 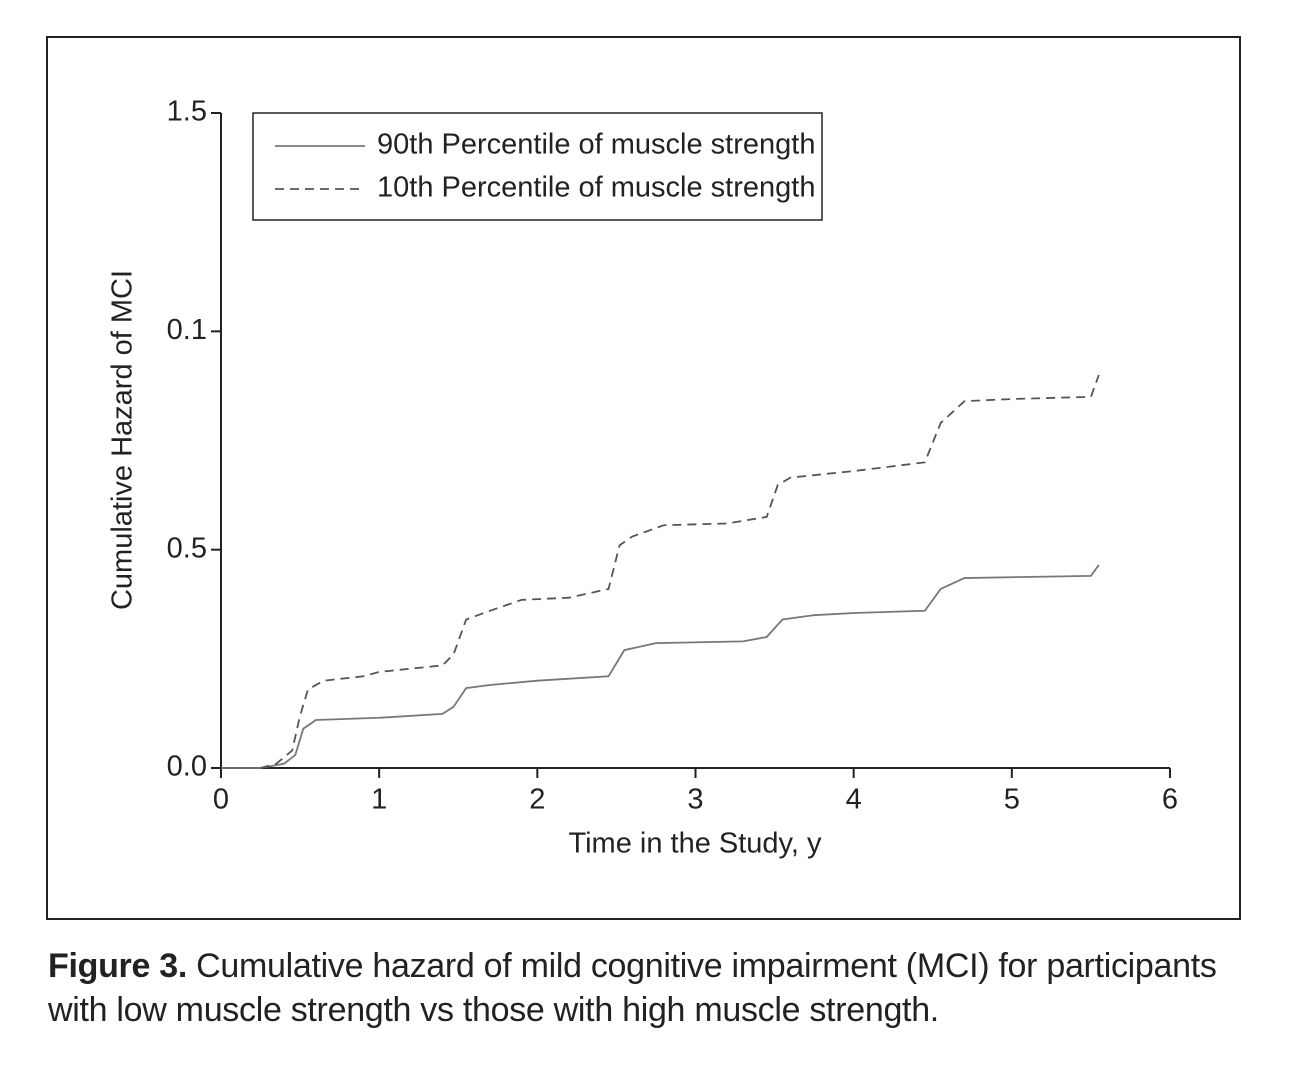 What do you see at coordinates (117, 966) in the screenshot?
I see `caption-label: Figure 3.` at bounding box center [117, 966].